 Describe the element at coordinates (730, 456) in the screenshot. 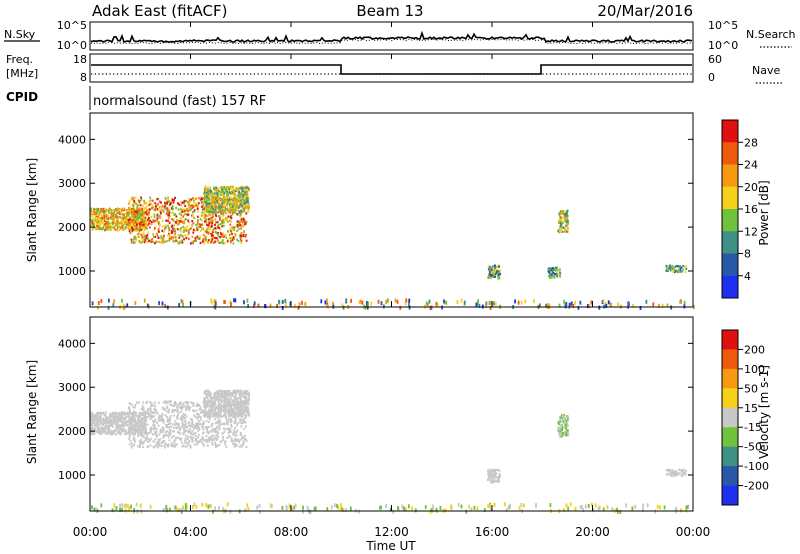

I see `colorbar-segment` at that location.